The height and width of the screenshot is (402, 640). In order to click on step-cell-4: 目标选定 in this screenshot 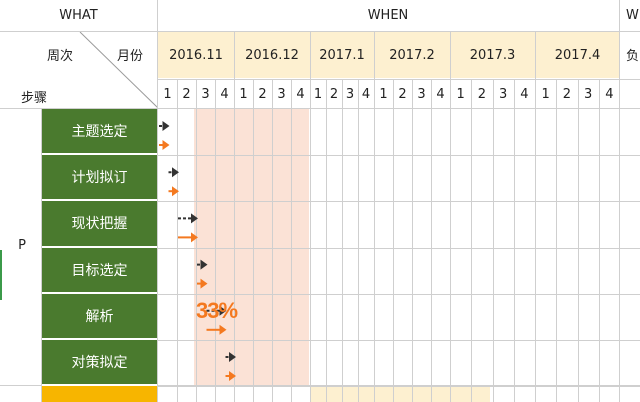, I will do `click(99, 270)`.